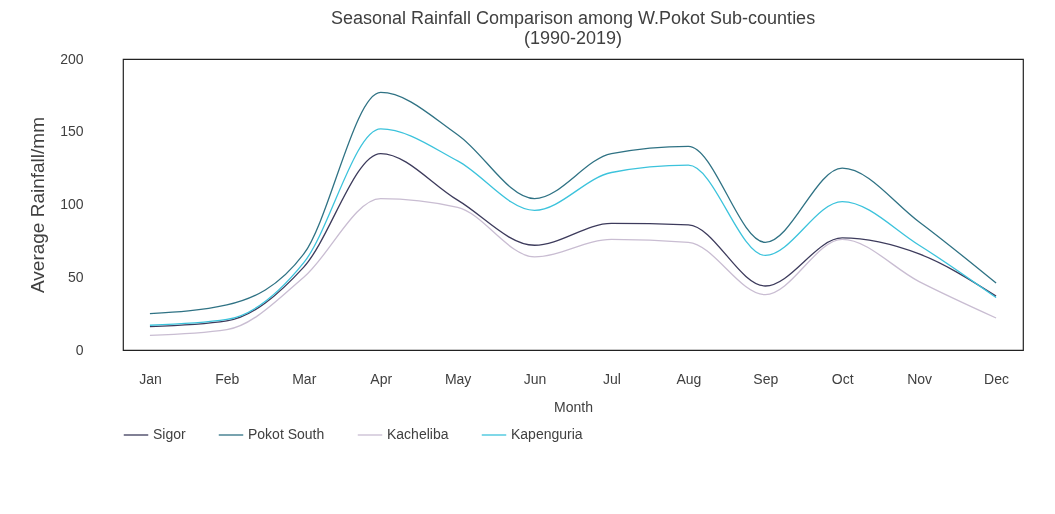  I want to click on x-tick-label: Aug, so click(689, 378).